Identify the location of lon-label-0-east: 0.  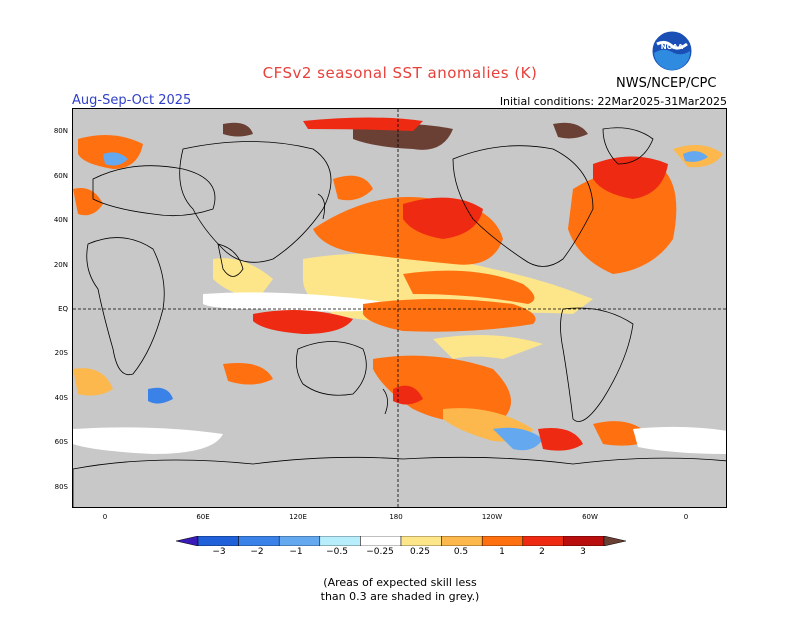
(686, 517).